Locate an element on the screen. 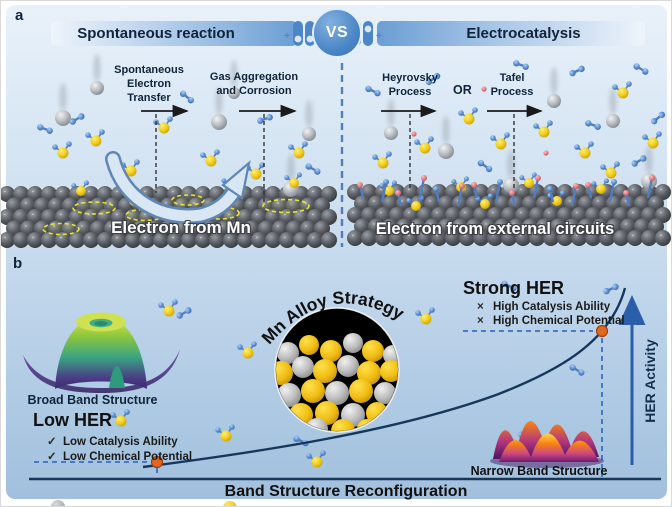 Image resolution: width=672 pixels, height=507 pixels. strong-her-title: Strong HER is located at coordinates (513, 288).